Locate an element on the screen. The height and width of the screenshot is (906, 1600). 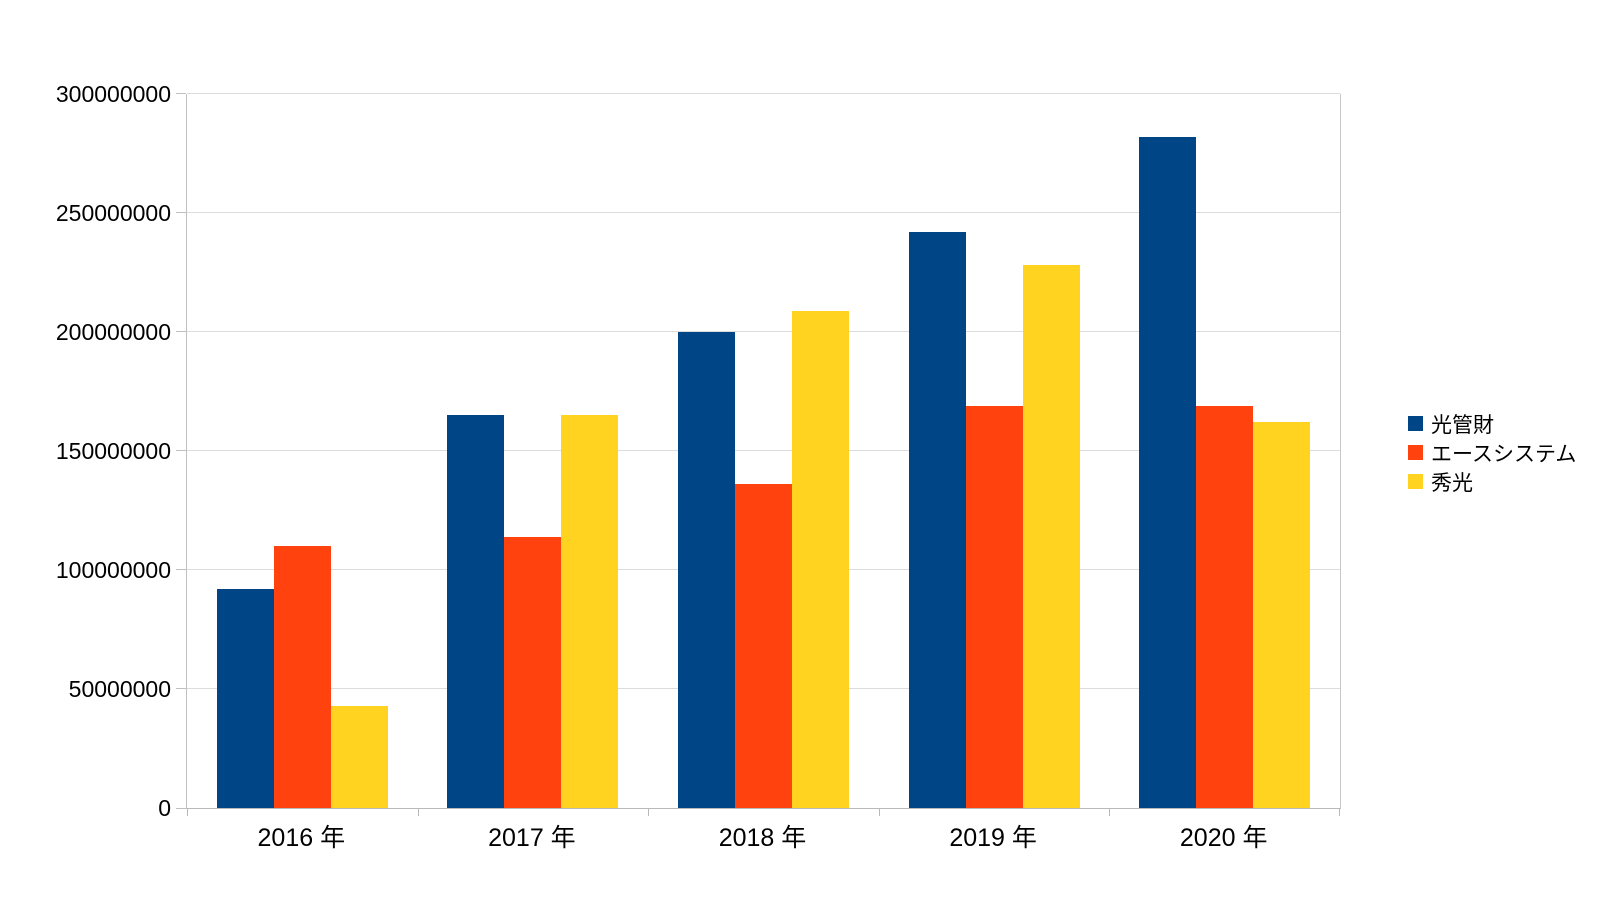
y-axis-label: 300000000 is located at coordinates (113, 94).